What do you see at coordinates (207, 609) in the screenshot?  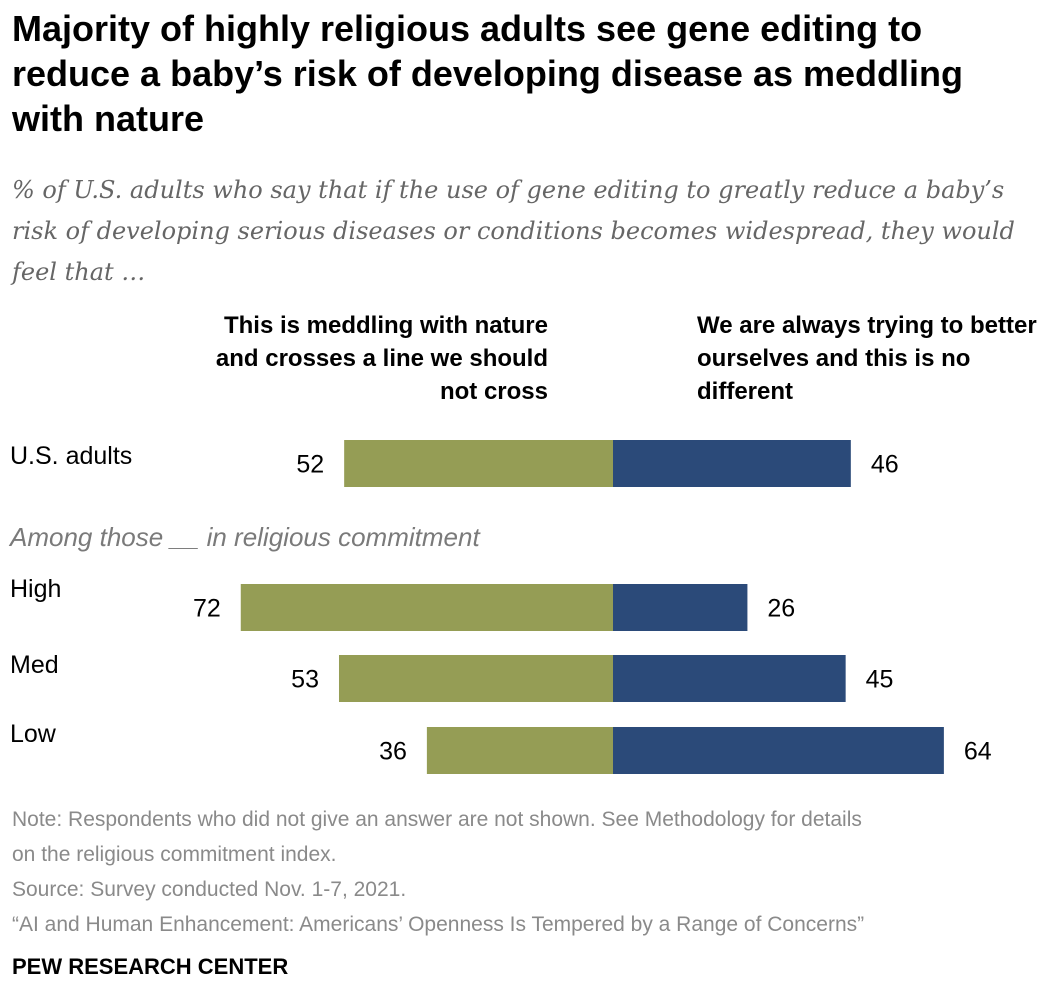 I see `data-label-meddling: 72` at bounding box center [207, 609].